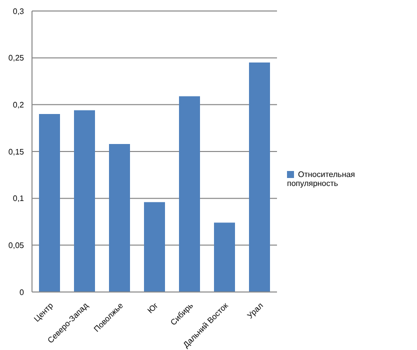 The width and height of the screenshot is (417, 350). Describe the element at coordinates (18, 11) in the screenshot. I see `y-tick-label: 0,3` at that location.